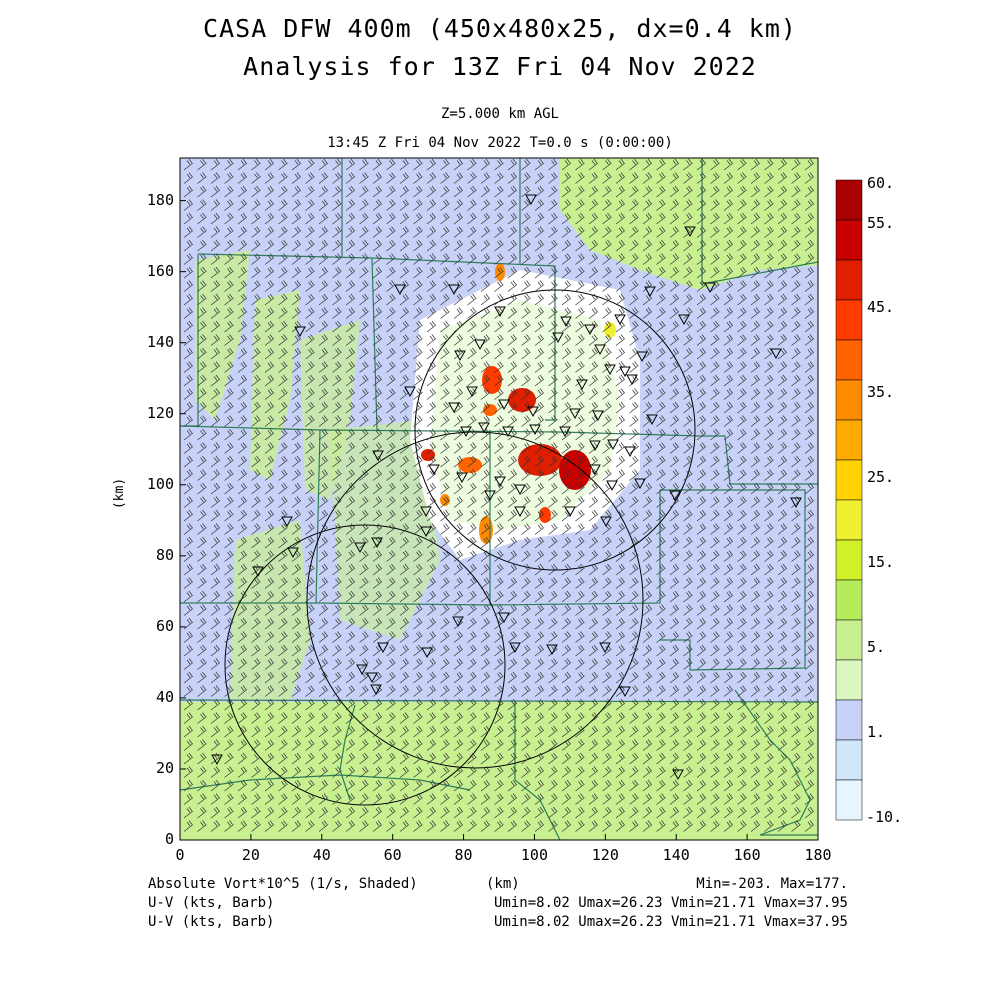  Describe the element at coordinates (283, 884) in the screenshot. I see `footer-field-vorticity: Absolute Vort*10^5 (1/s, Shaded)` at that location.